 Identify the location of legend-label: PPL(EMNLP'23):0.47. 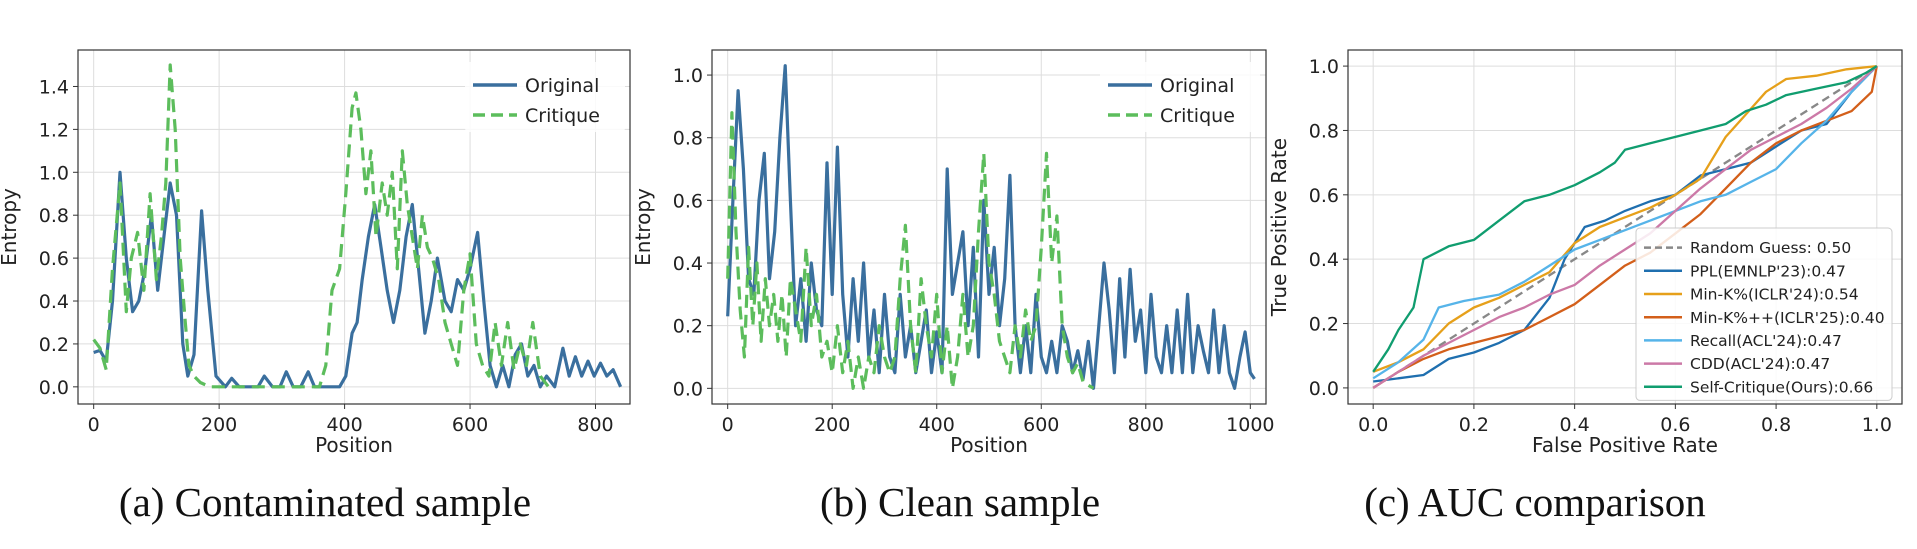
(1768, 271).